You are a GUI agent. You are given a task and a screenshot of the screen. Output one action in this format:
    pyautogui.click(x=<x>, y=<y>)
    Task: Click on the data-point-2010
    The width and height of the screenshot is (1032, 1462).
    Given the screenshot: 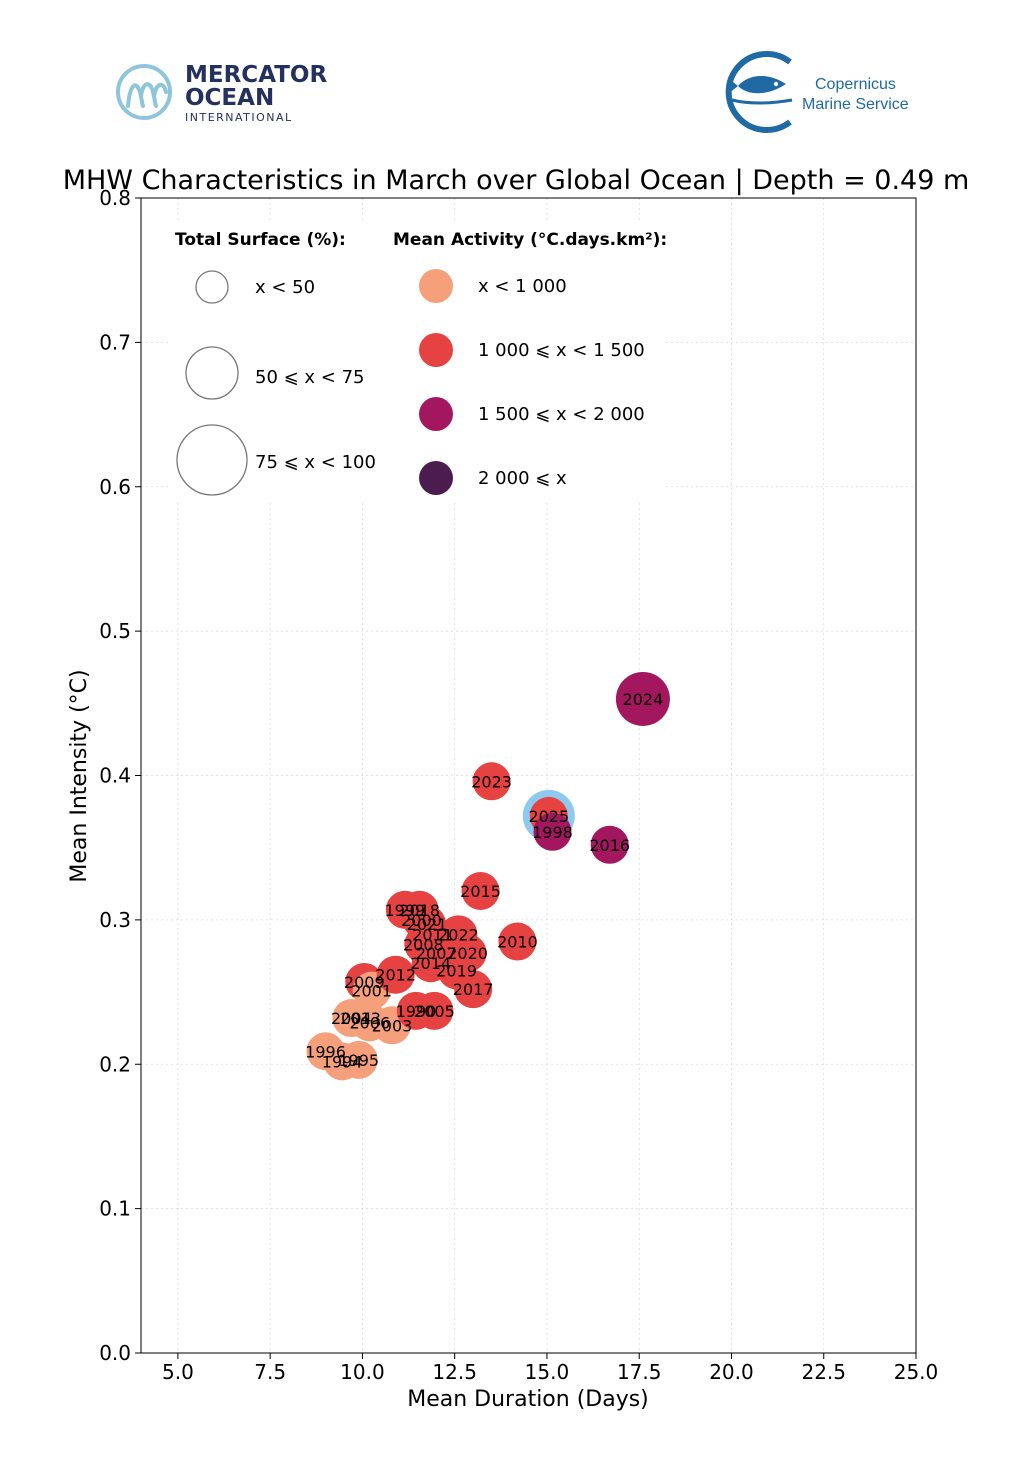 What is the action you would take?
    pyautogui.click(x=517, y=941)
    